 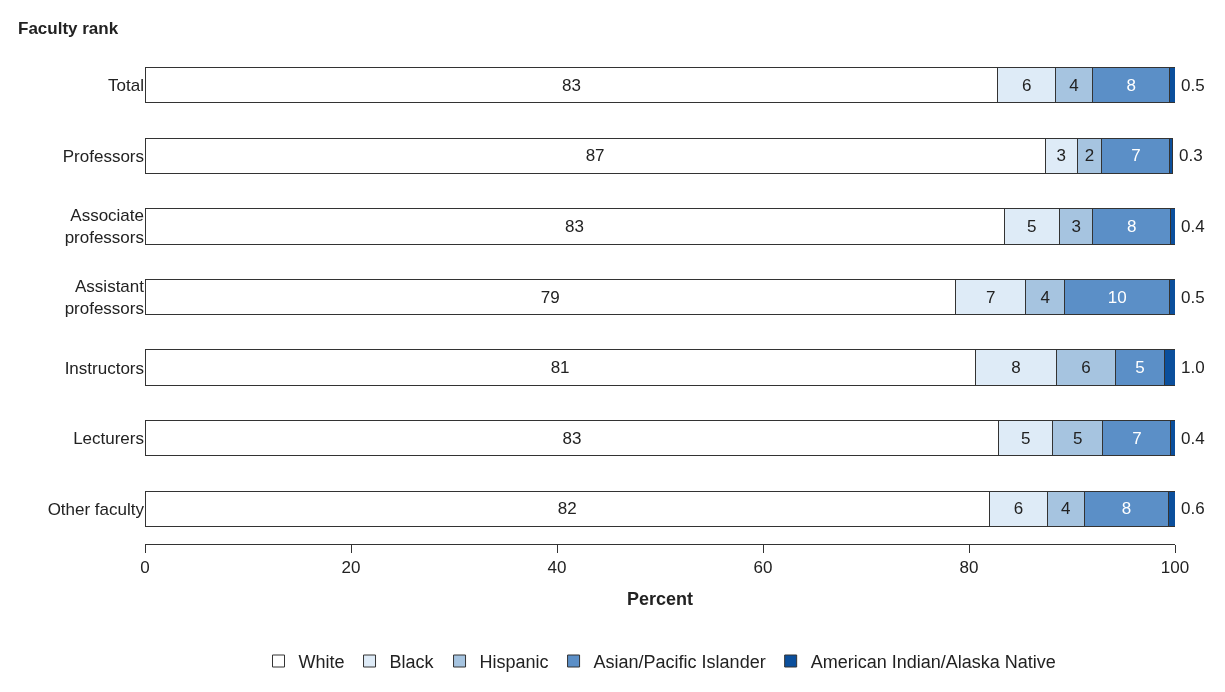 What do you see at coordinates (933, 662) in the screenshot?
I see `legend-label: American Indian/Alaska Native` at bounding box center [933, 662].